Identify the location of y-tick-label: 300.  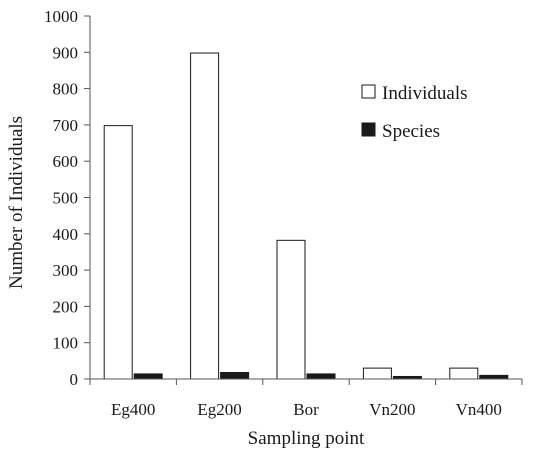
(66, 270).